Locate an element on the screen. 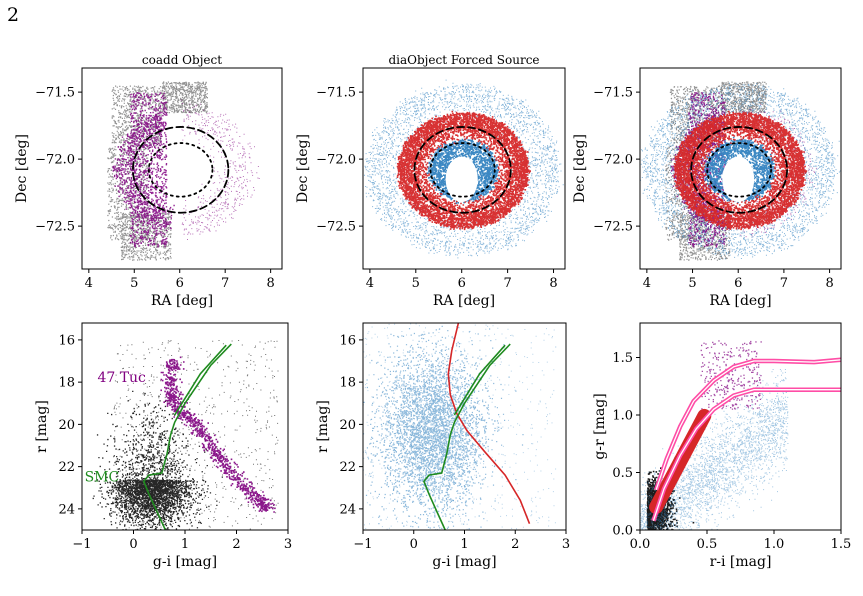 The width and height of the screenshot is (863, 596). cmd-field-points is located at coordinates (157, 460).